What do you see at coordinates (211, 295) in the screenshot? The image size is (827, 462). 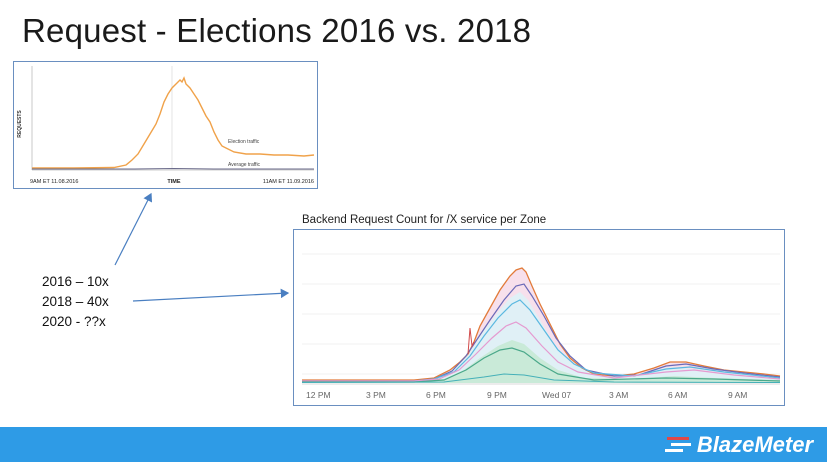 I see `arrow-to-2018-chart` at bounding box center [211, 295].